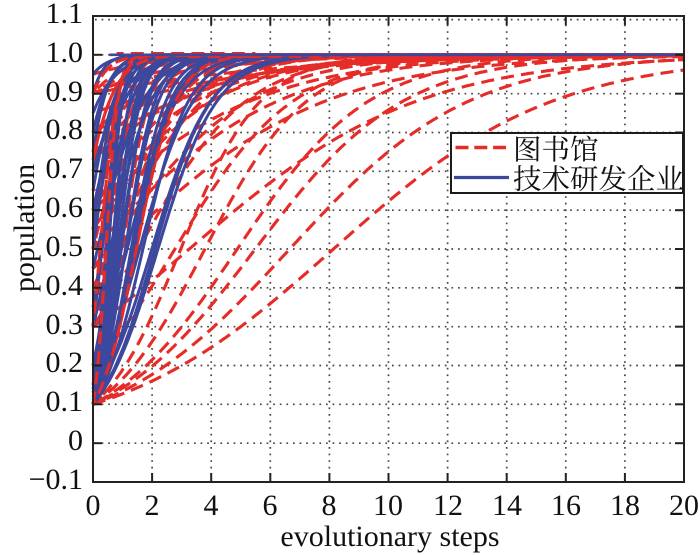 The image size is (700, 555). I want to click on svg-text: 16, so click(566, 505).